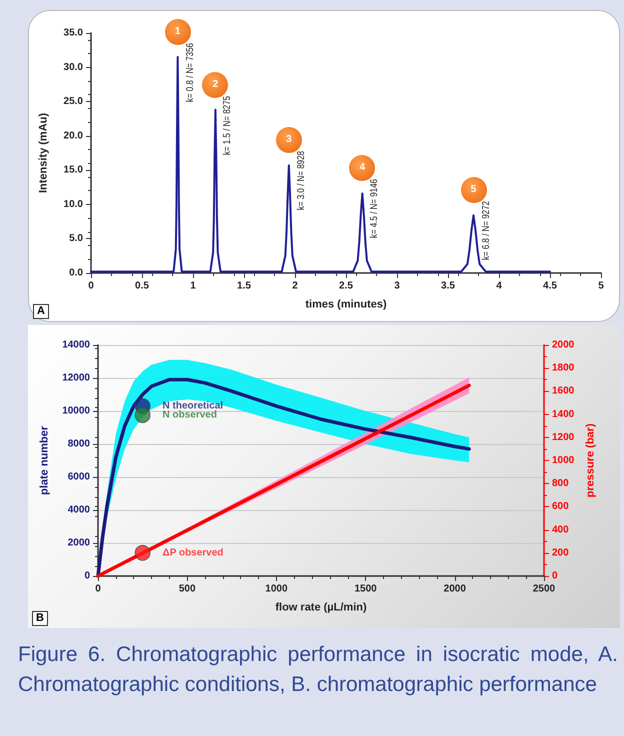  What do you see at coordinates (374, 209) in the screenshot?
I see `annotation: k= 4.5 / N= 9146` at bounding box center [374, 209].